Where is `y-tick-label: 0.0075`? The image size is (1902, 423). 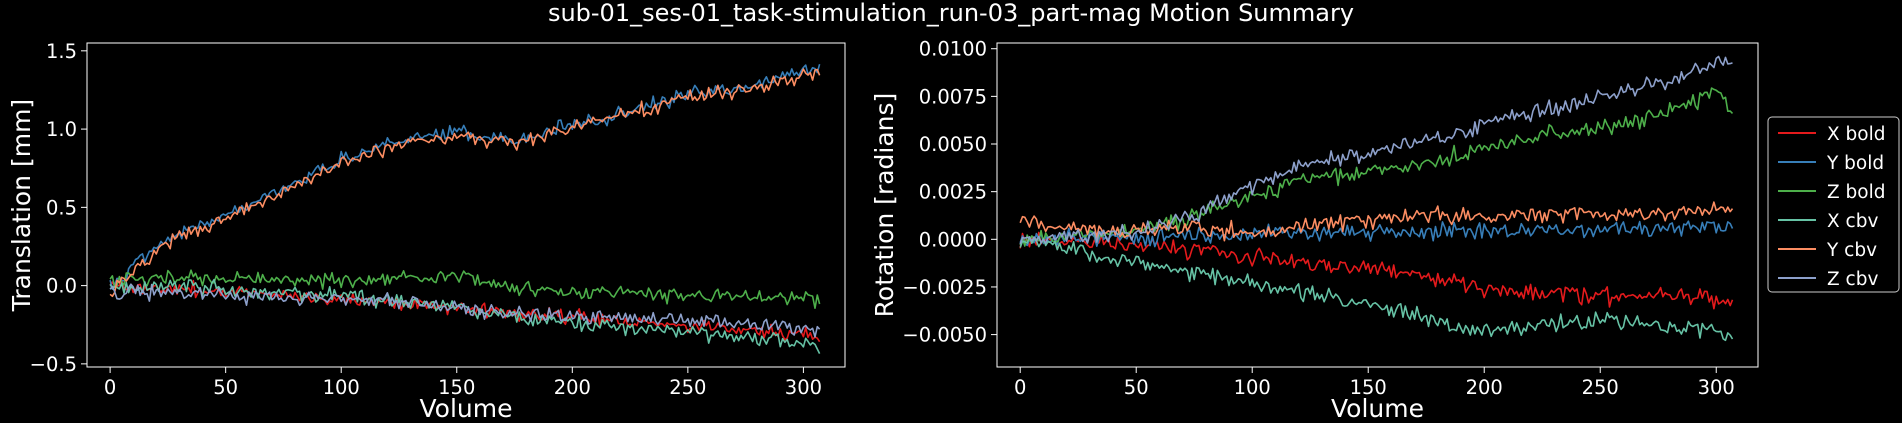
y-tick-label: 0.0075 is located at coordinates (953, 96).